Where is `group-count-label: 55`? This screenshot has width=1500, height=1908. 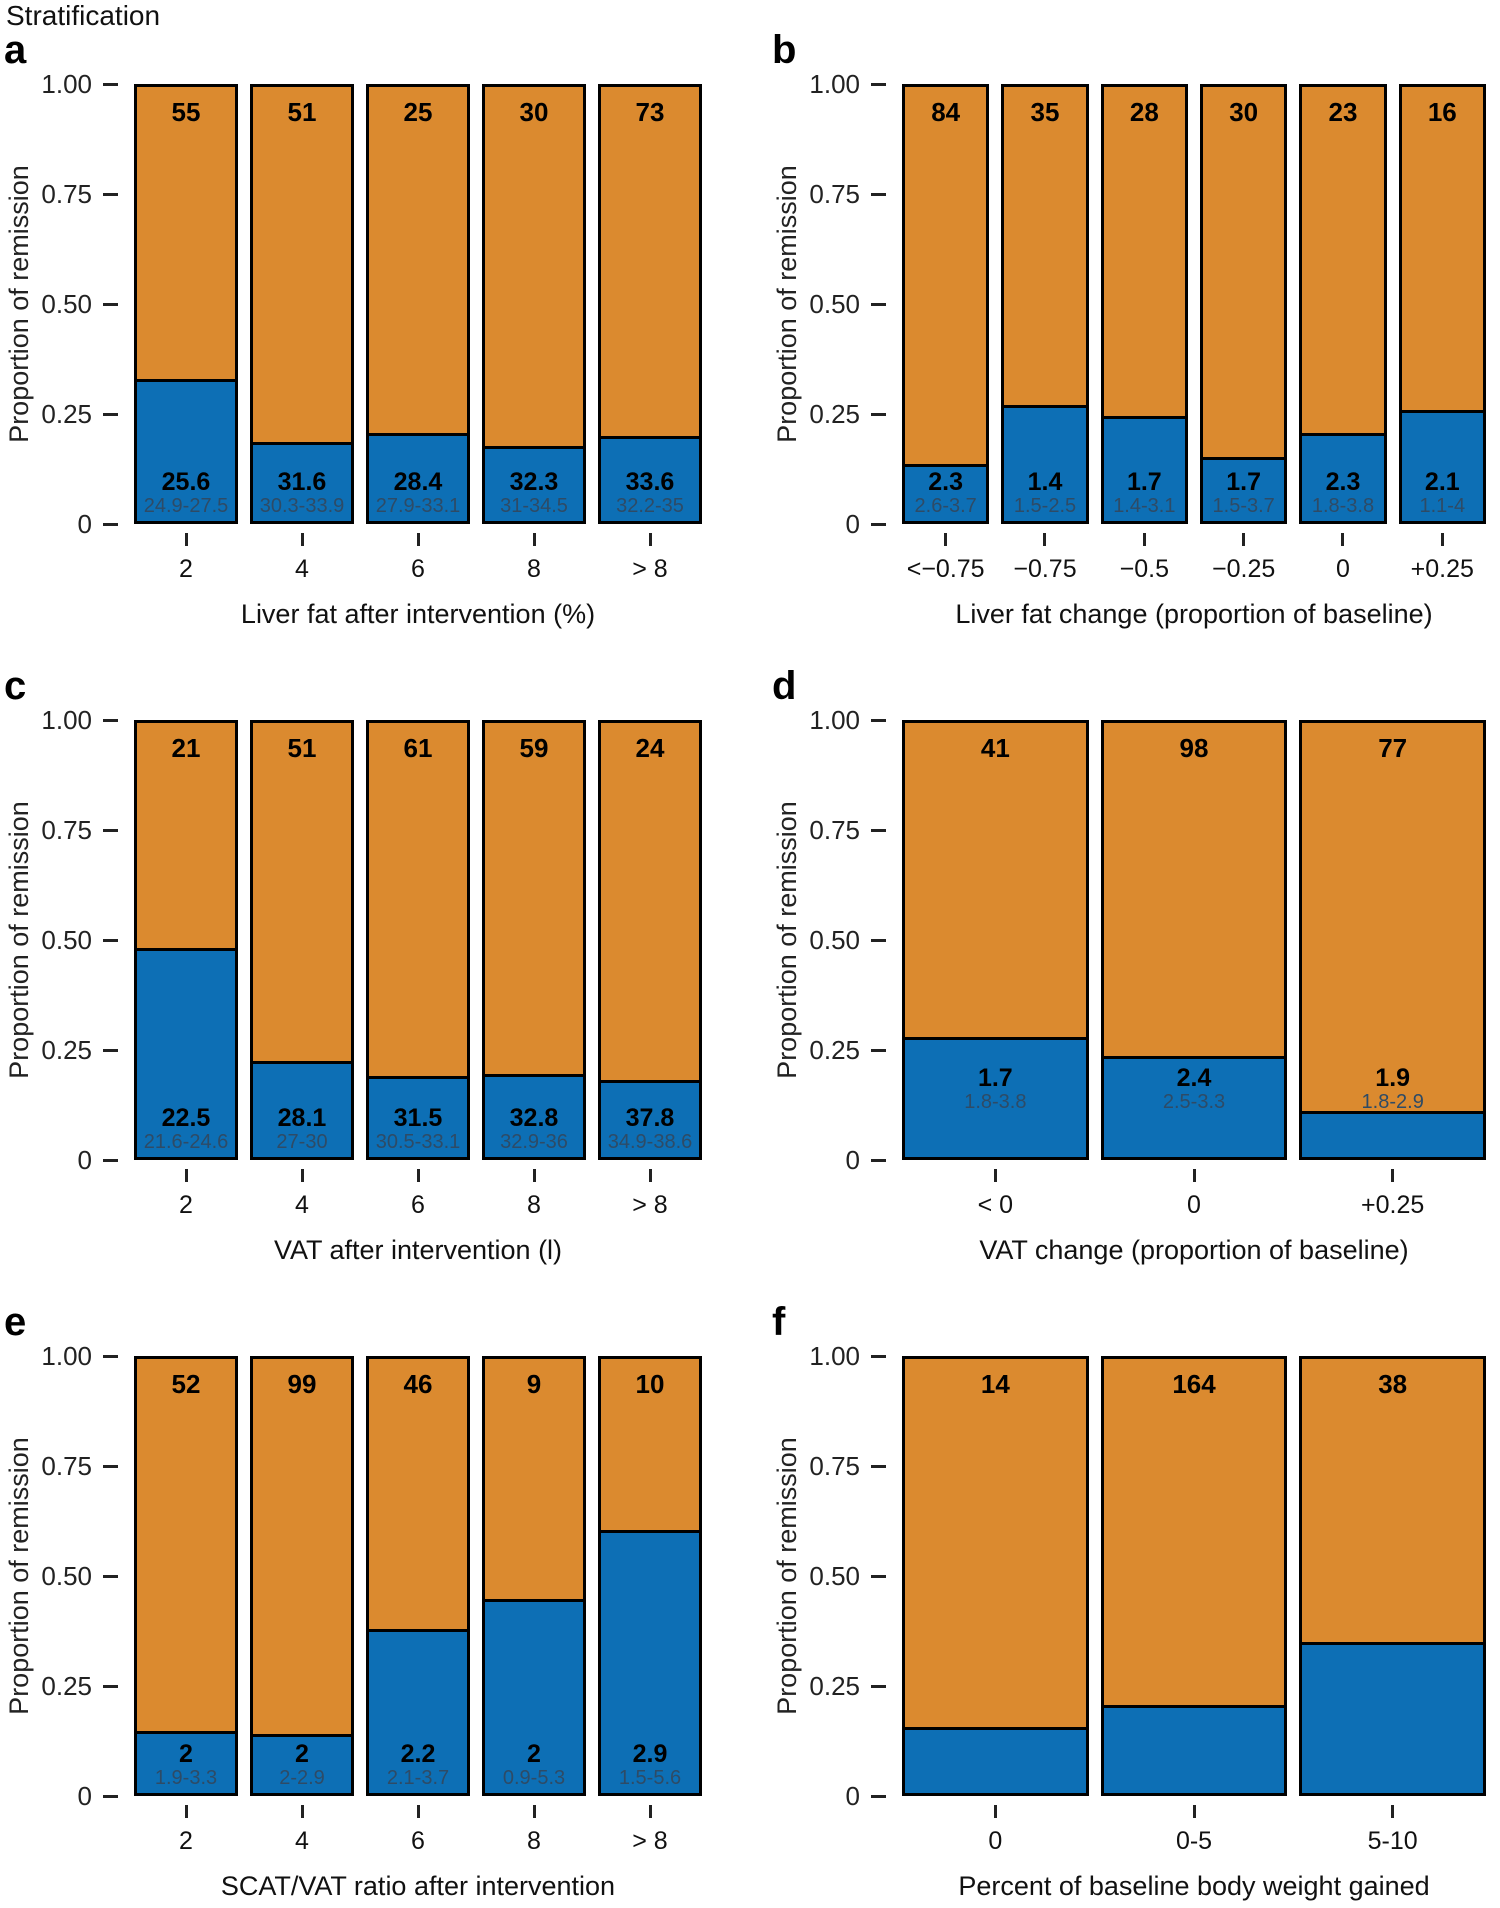 group-count-label: 55 is located at coordinates (186, 112).